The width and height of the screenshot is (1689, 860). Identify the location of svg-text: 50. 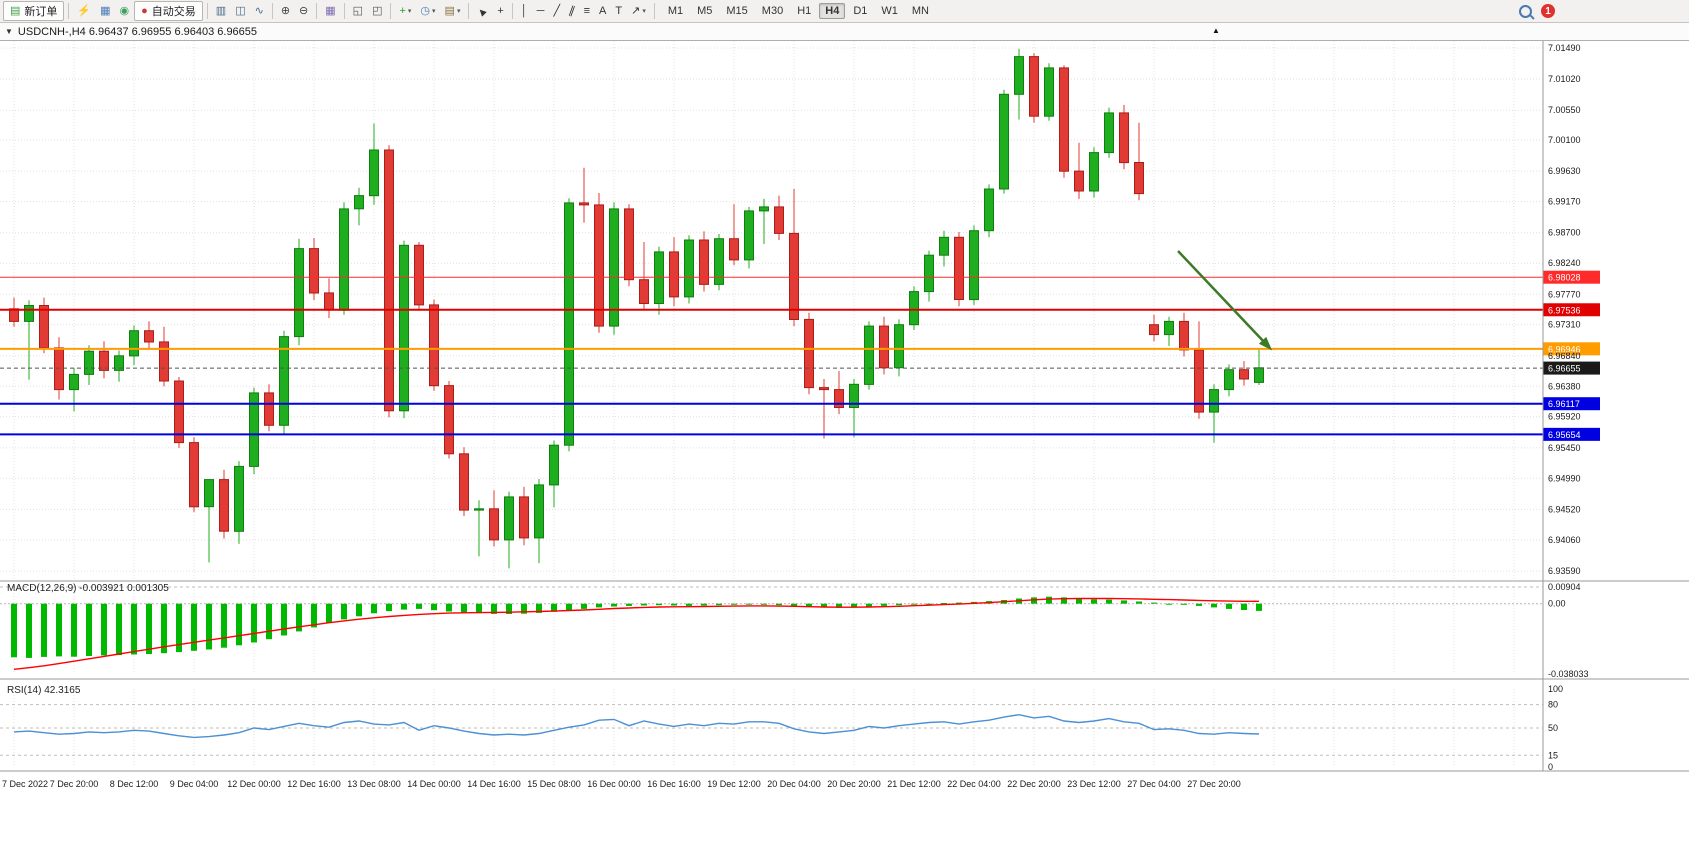
(1553, 728).